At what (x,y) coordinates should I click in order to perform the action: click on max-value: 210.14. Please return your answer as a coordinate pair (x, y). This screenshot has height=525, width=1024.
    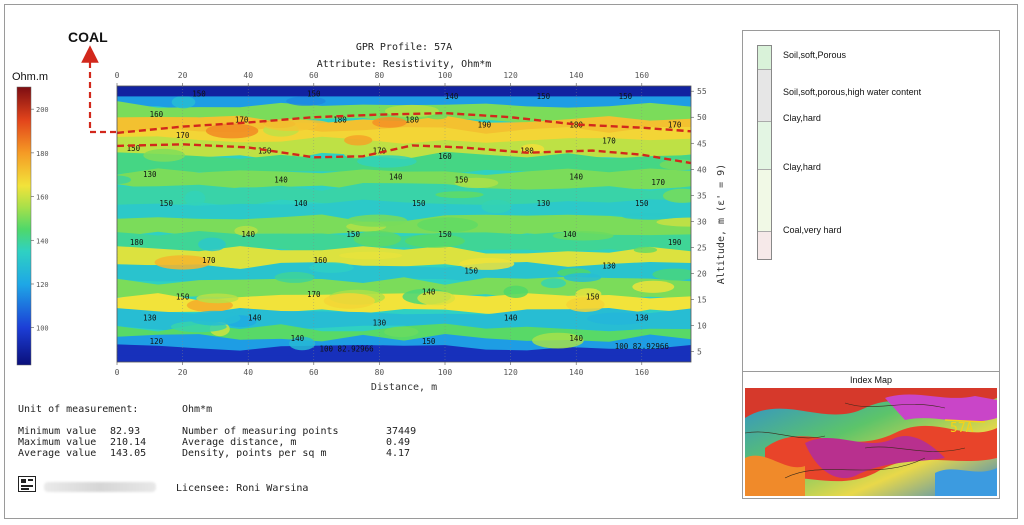
    Looking at the image, I should click on (128, 442).